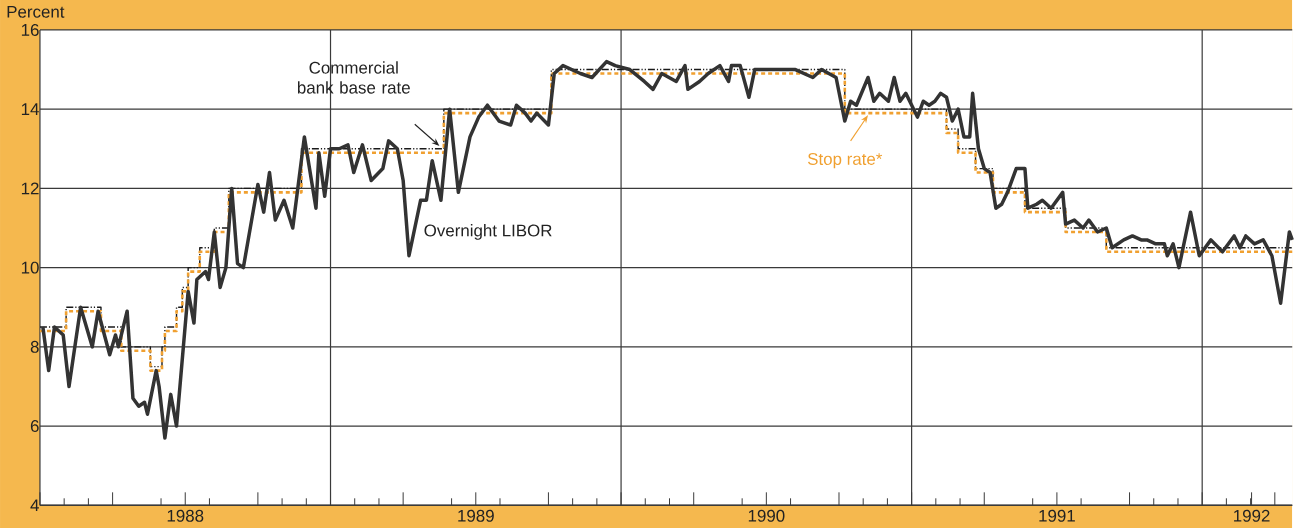  What do you see at coordinates (30, 29) in the screenshot?
I see `y-tick-label: 16` at bounding box center [30, 29].